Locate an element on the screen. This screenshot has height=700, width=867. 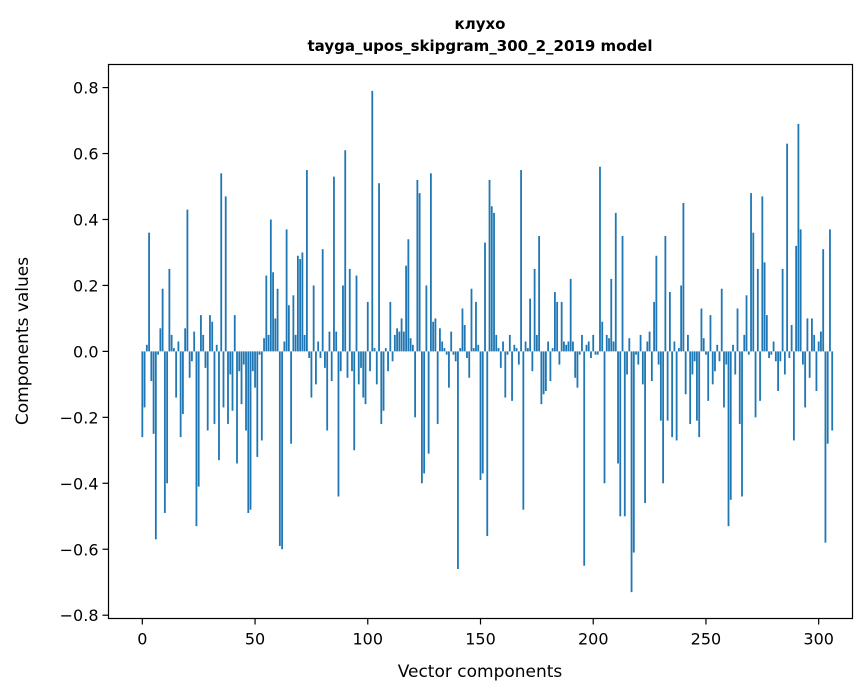
x-tick-label-300: 300 is located at coordinates (818, 639).